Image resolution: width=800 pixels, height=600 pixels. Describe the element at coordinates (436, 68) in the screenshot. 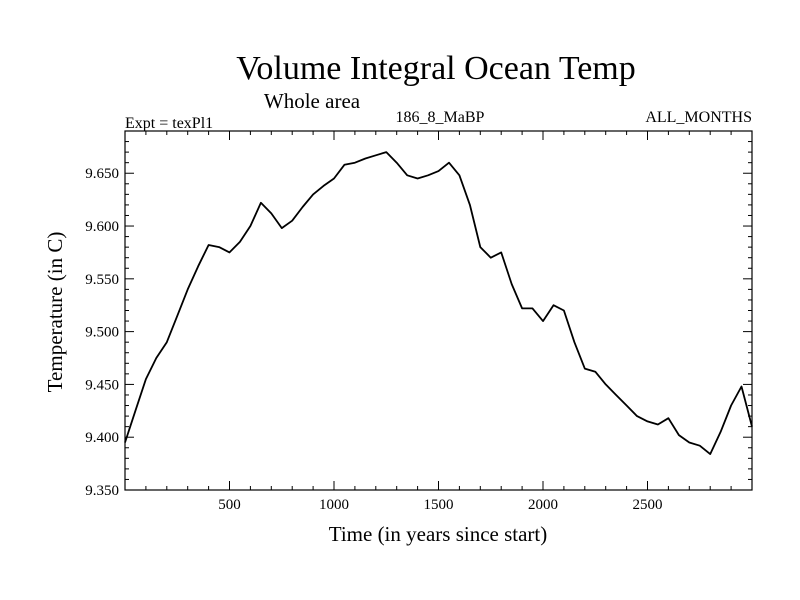

I see `chart-title: Volume Integral Ocean Temp` at that location.